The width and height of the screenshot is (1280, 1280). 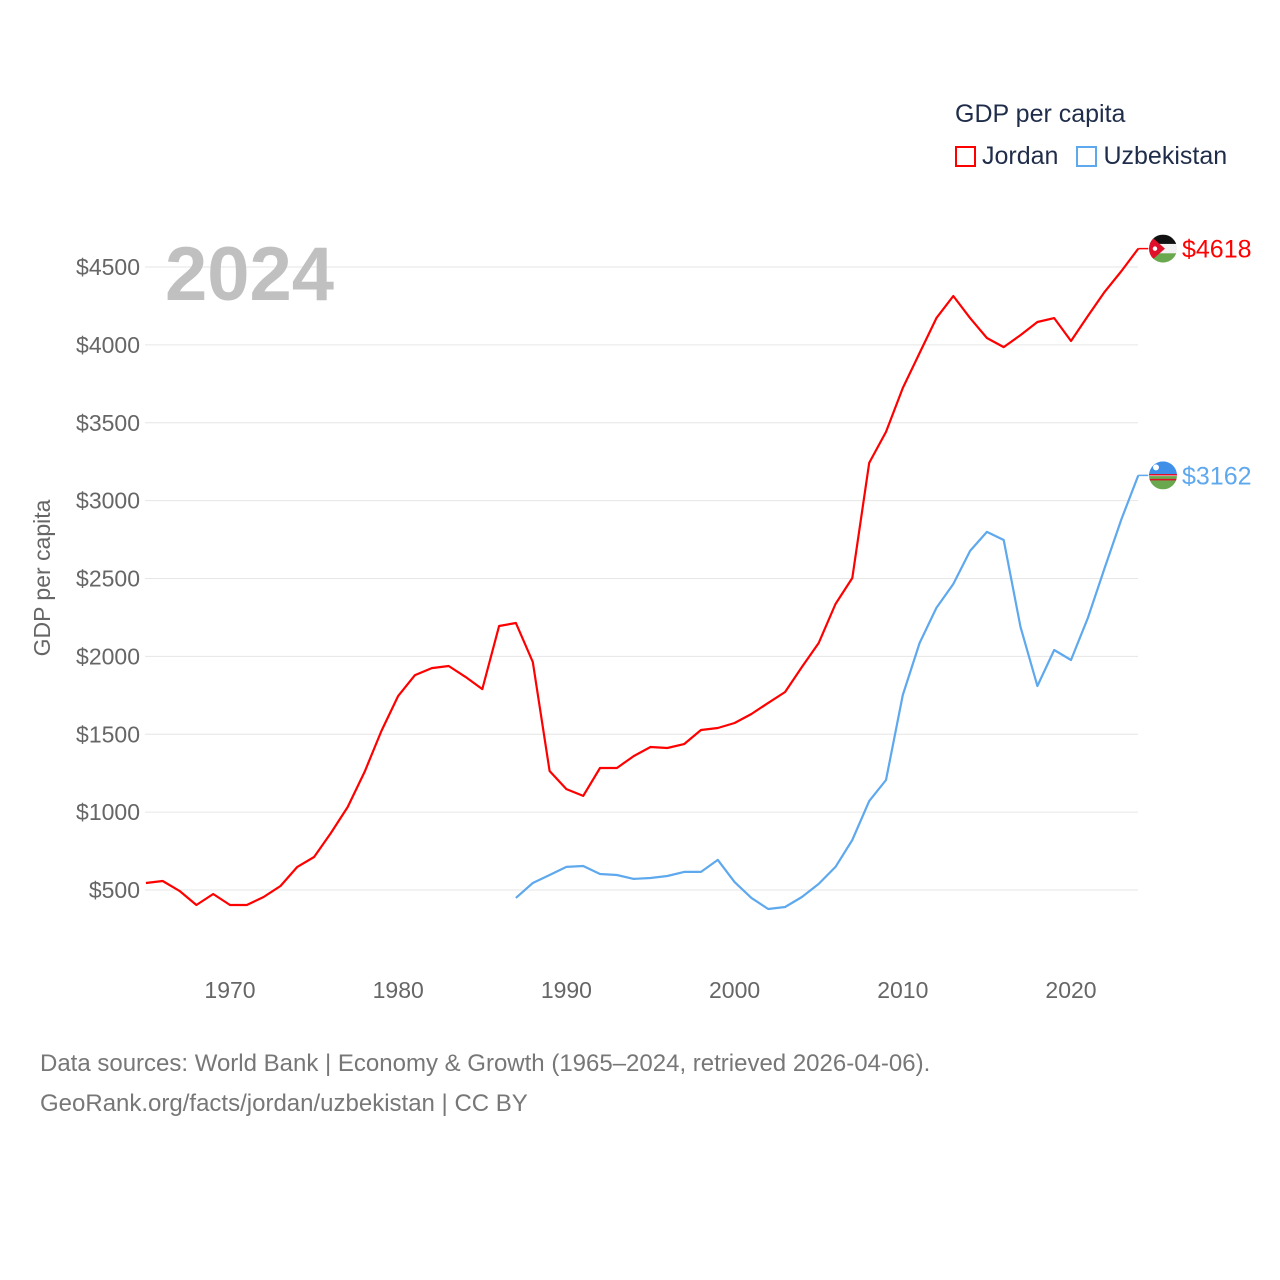 I want to click on legend-label-jordan: Jordan, so click(x=1020, y=156).